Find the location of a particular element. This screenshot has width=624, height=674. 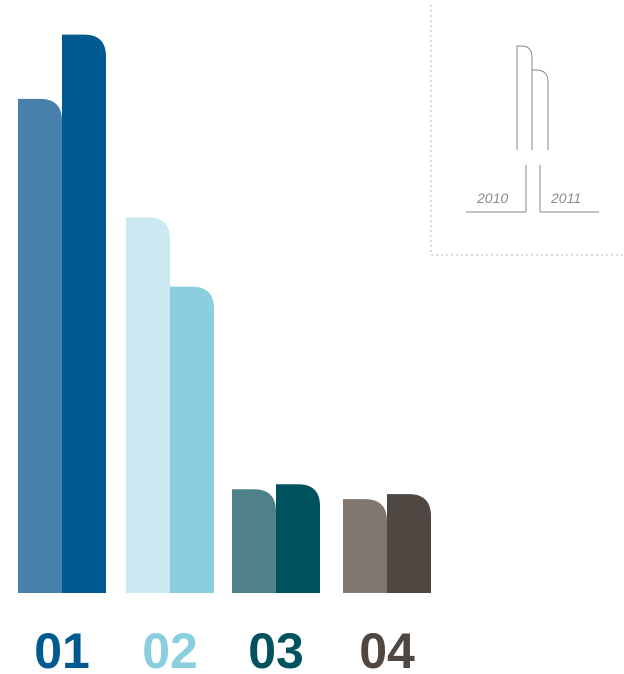

bar-02-2010 is located at coordinates (148, 405).